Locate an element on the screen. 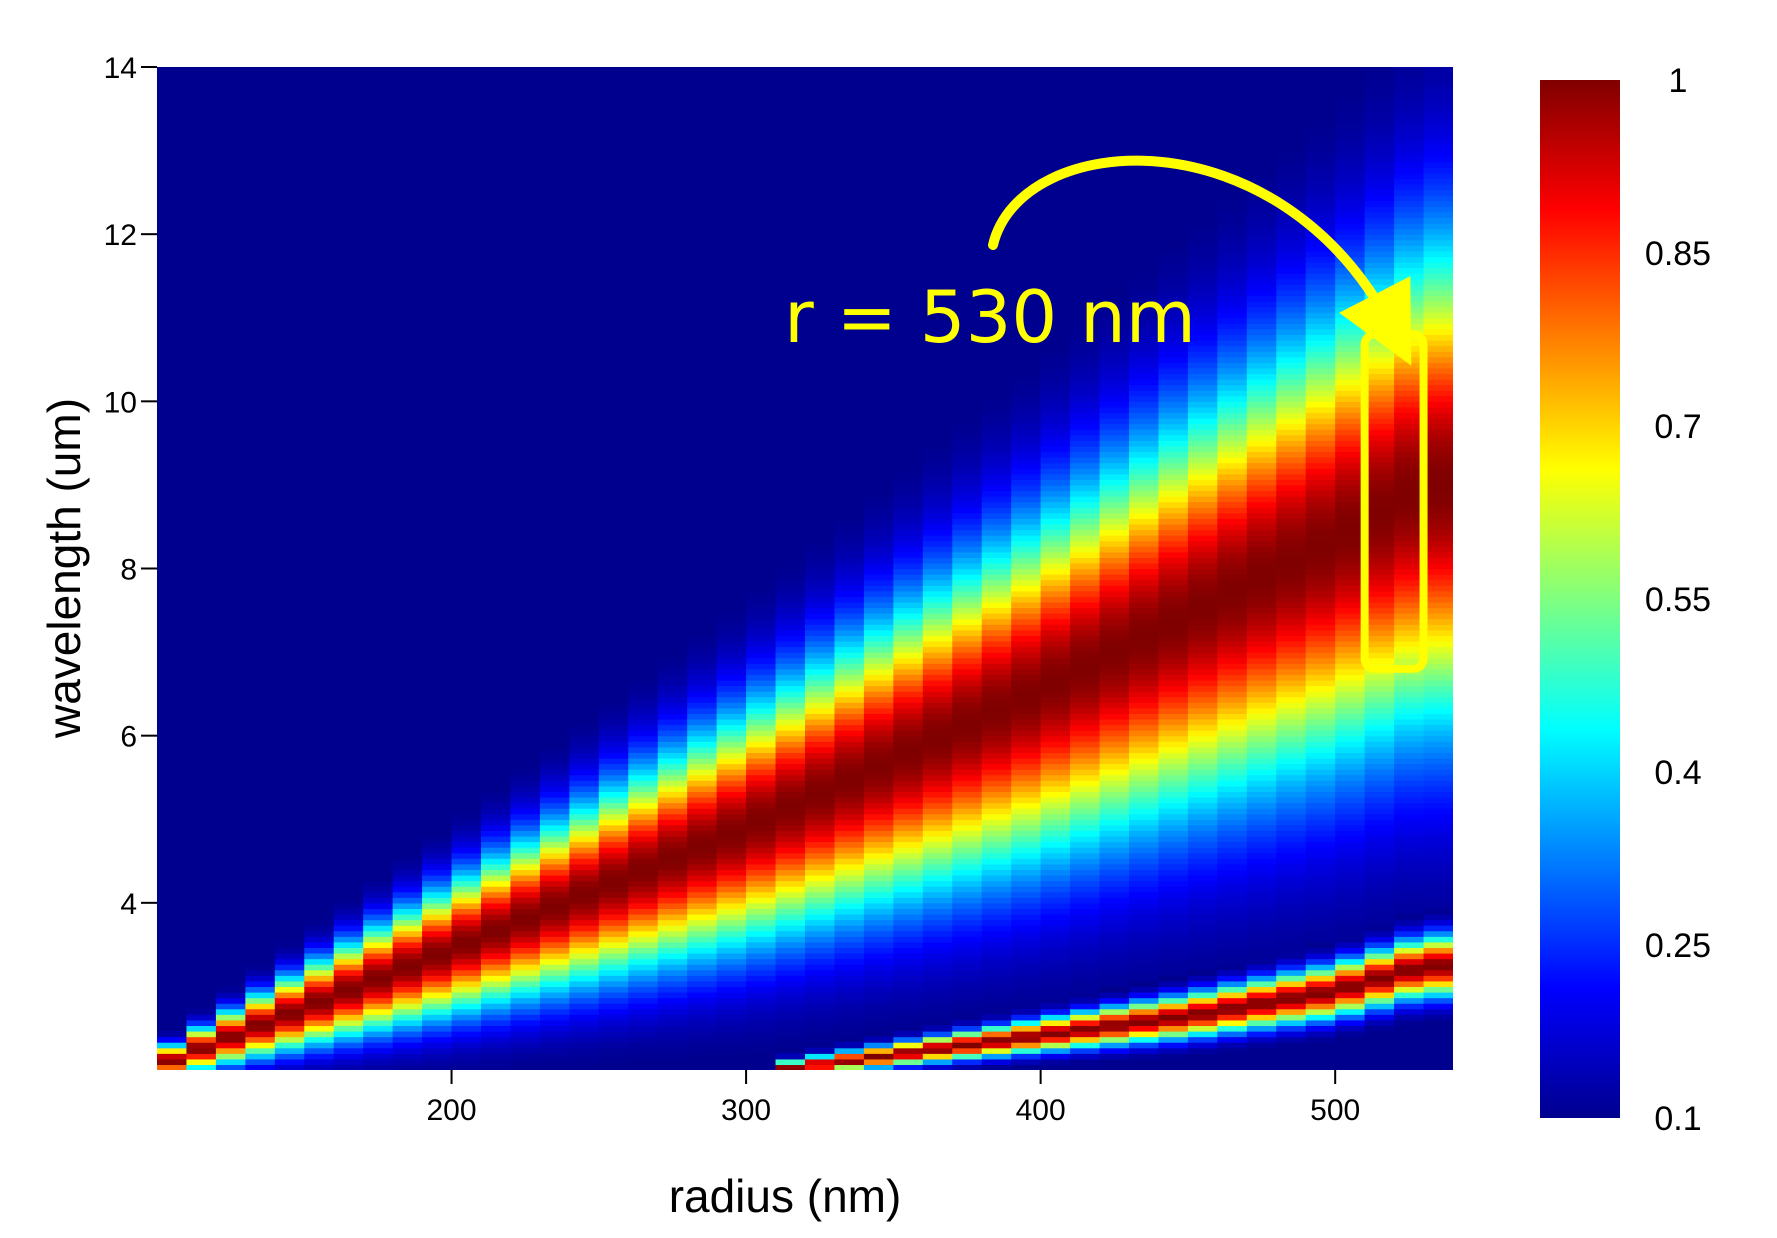 Image resolution: width=1777 pixels, height=1238 pixels. y-tick-label: 8 is located at coordinates (128, 570).